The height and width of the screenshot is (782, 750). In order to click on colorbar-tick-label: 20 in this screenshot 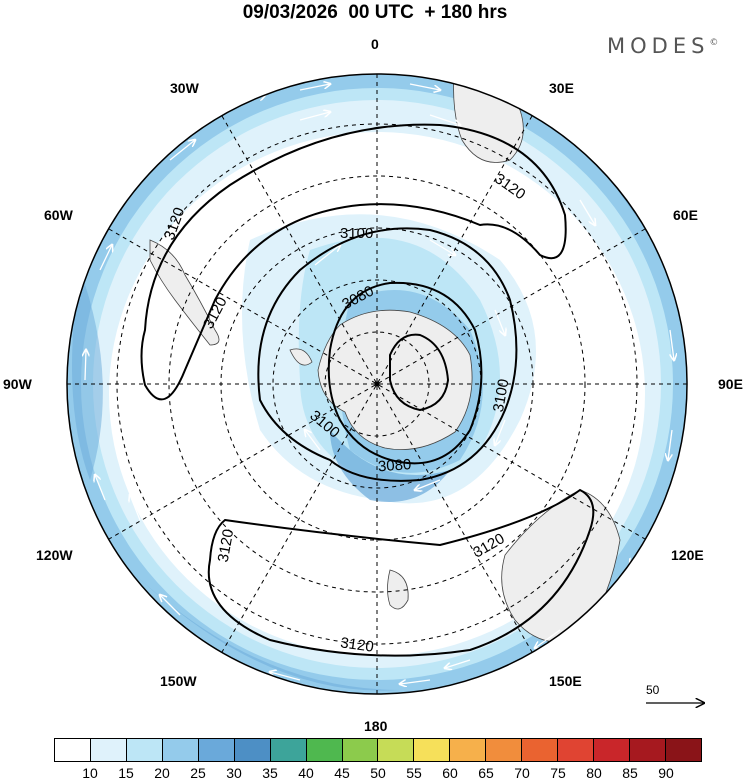, I will do `click(162, 773)`.